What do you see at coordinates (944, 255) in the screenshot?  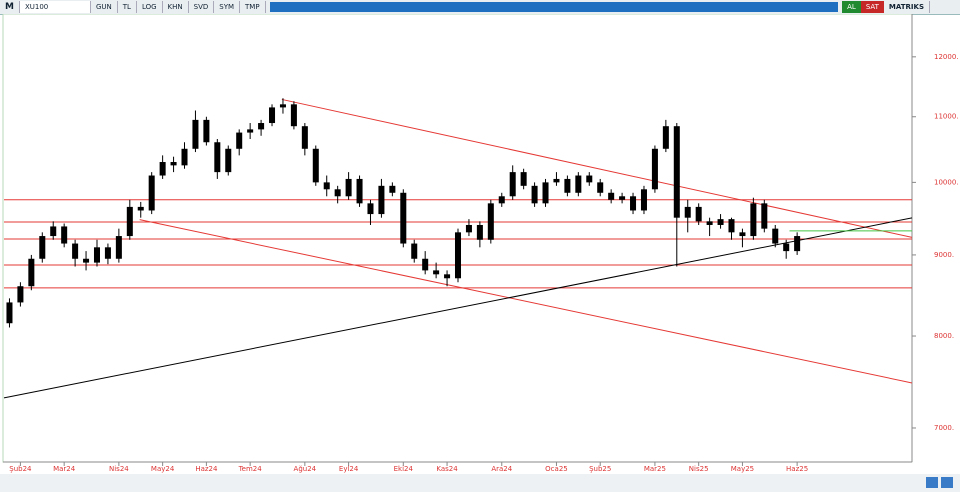 I see `y-tick-label: 9000.` at bounding box center [944, 255].